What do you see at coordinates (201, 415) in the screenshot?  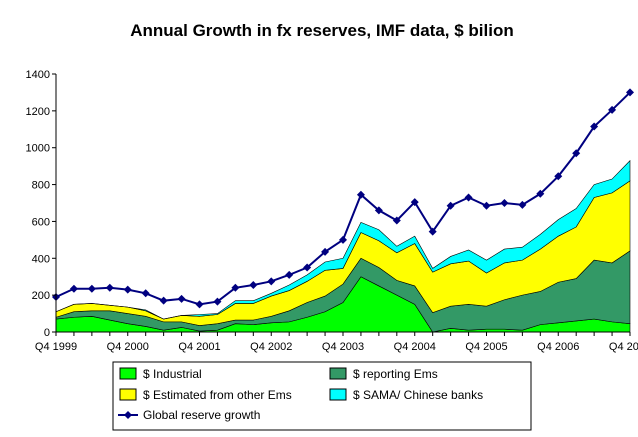 I see `legend-label: Global reserve growth` at bounding box center [201, 415].